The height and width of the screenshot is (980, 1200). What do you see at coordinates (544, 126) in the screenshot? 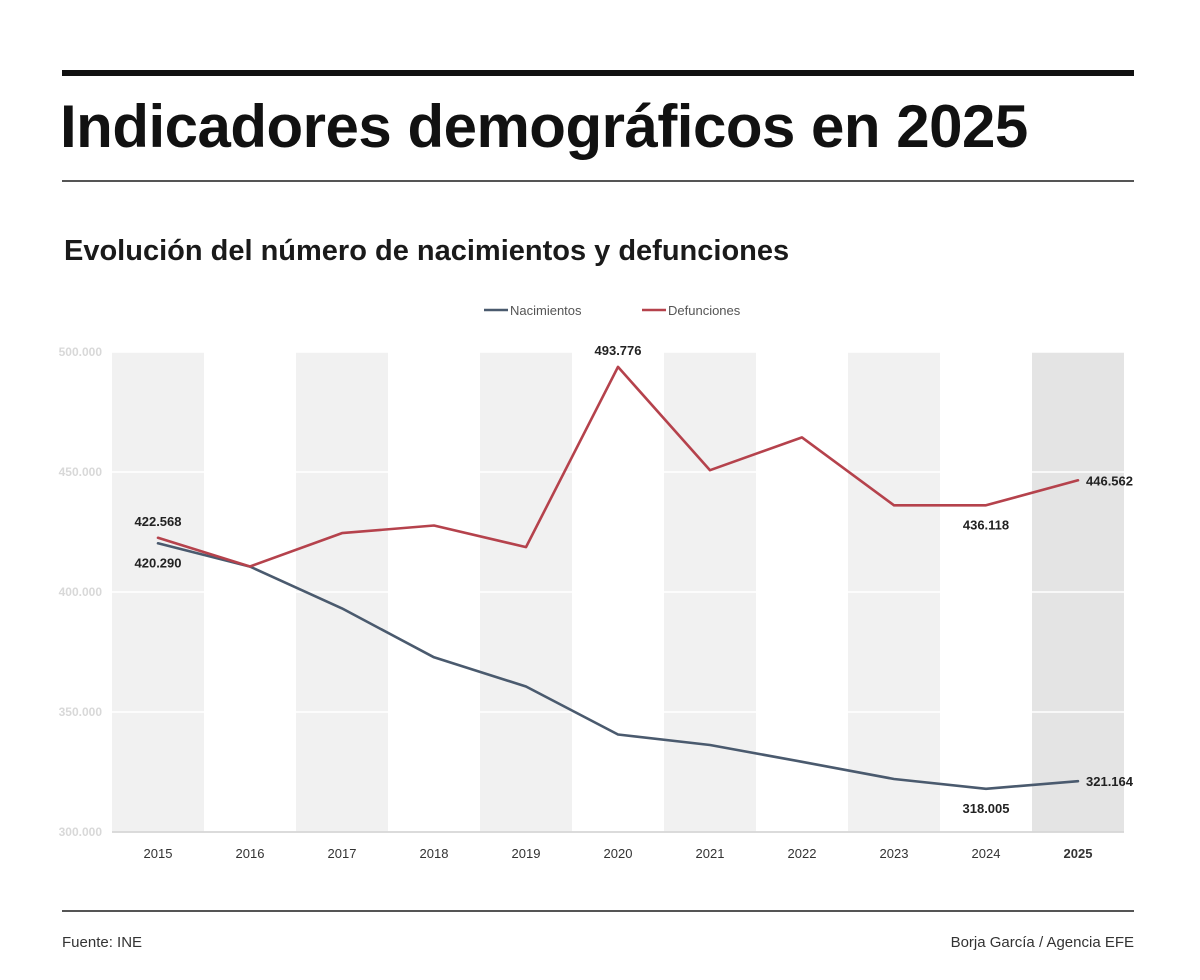
I see `page-title: Indicadores demográficos en 2025` at bounding box center [544, 126].